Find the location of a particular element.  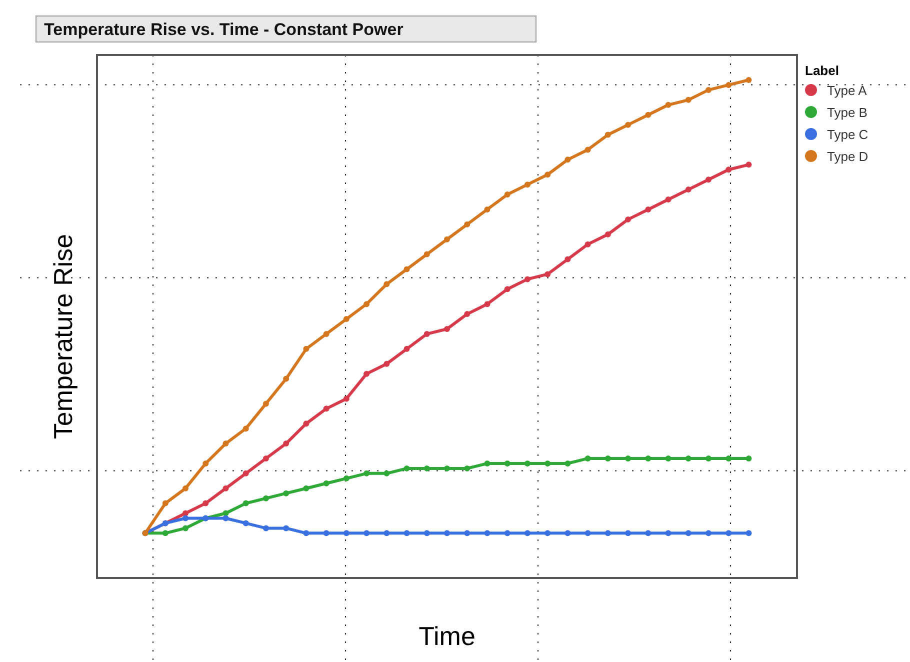

legend-label: Type D is located at coordinates (847, 156).